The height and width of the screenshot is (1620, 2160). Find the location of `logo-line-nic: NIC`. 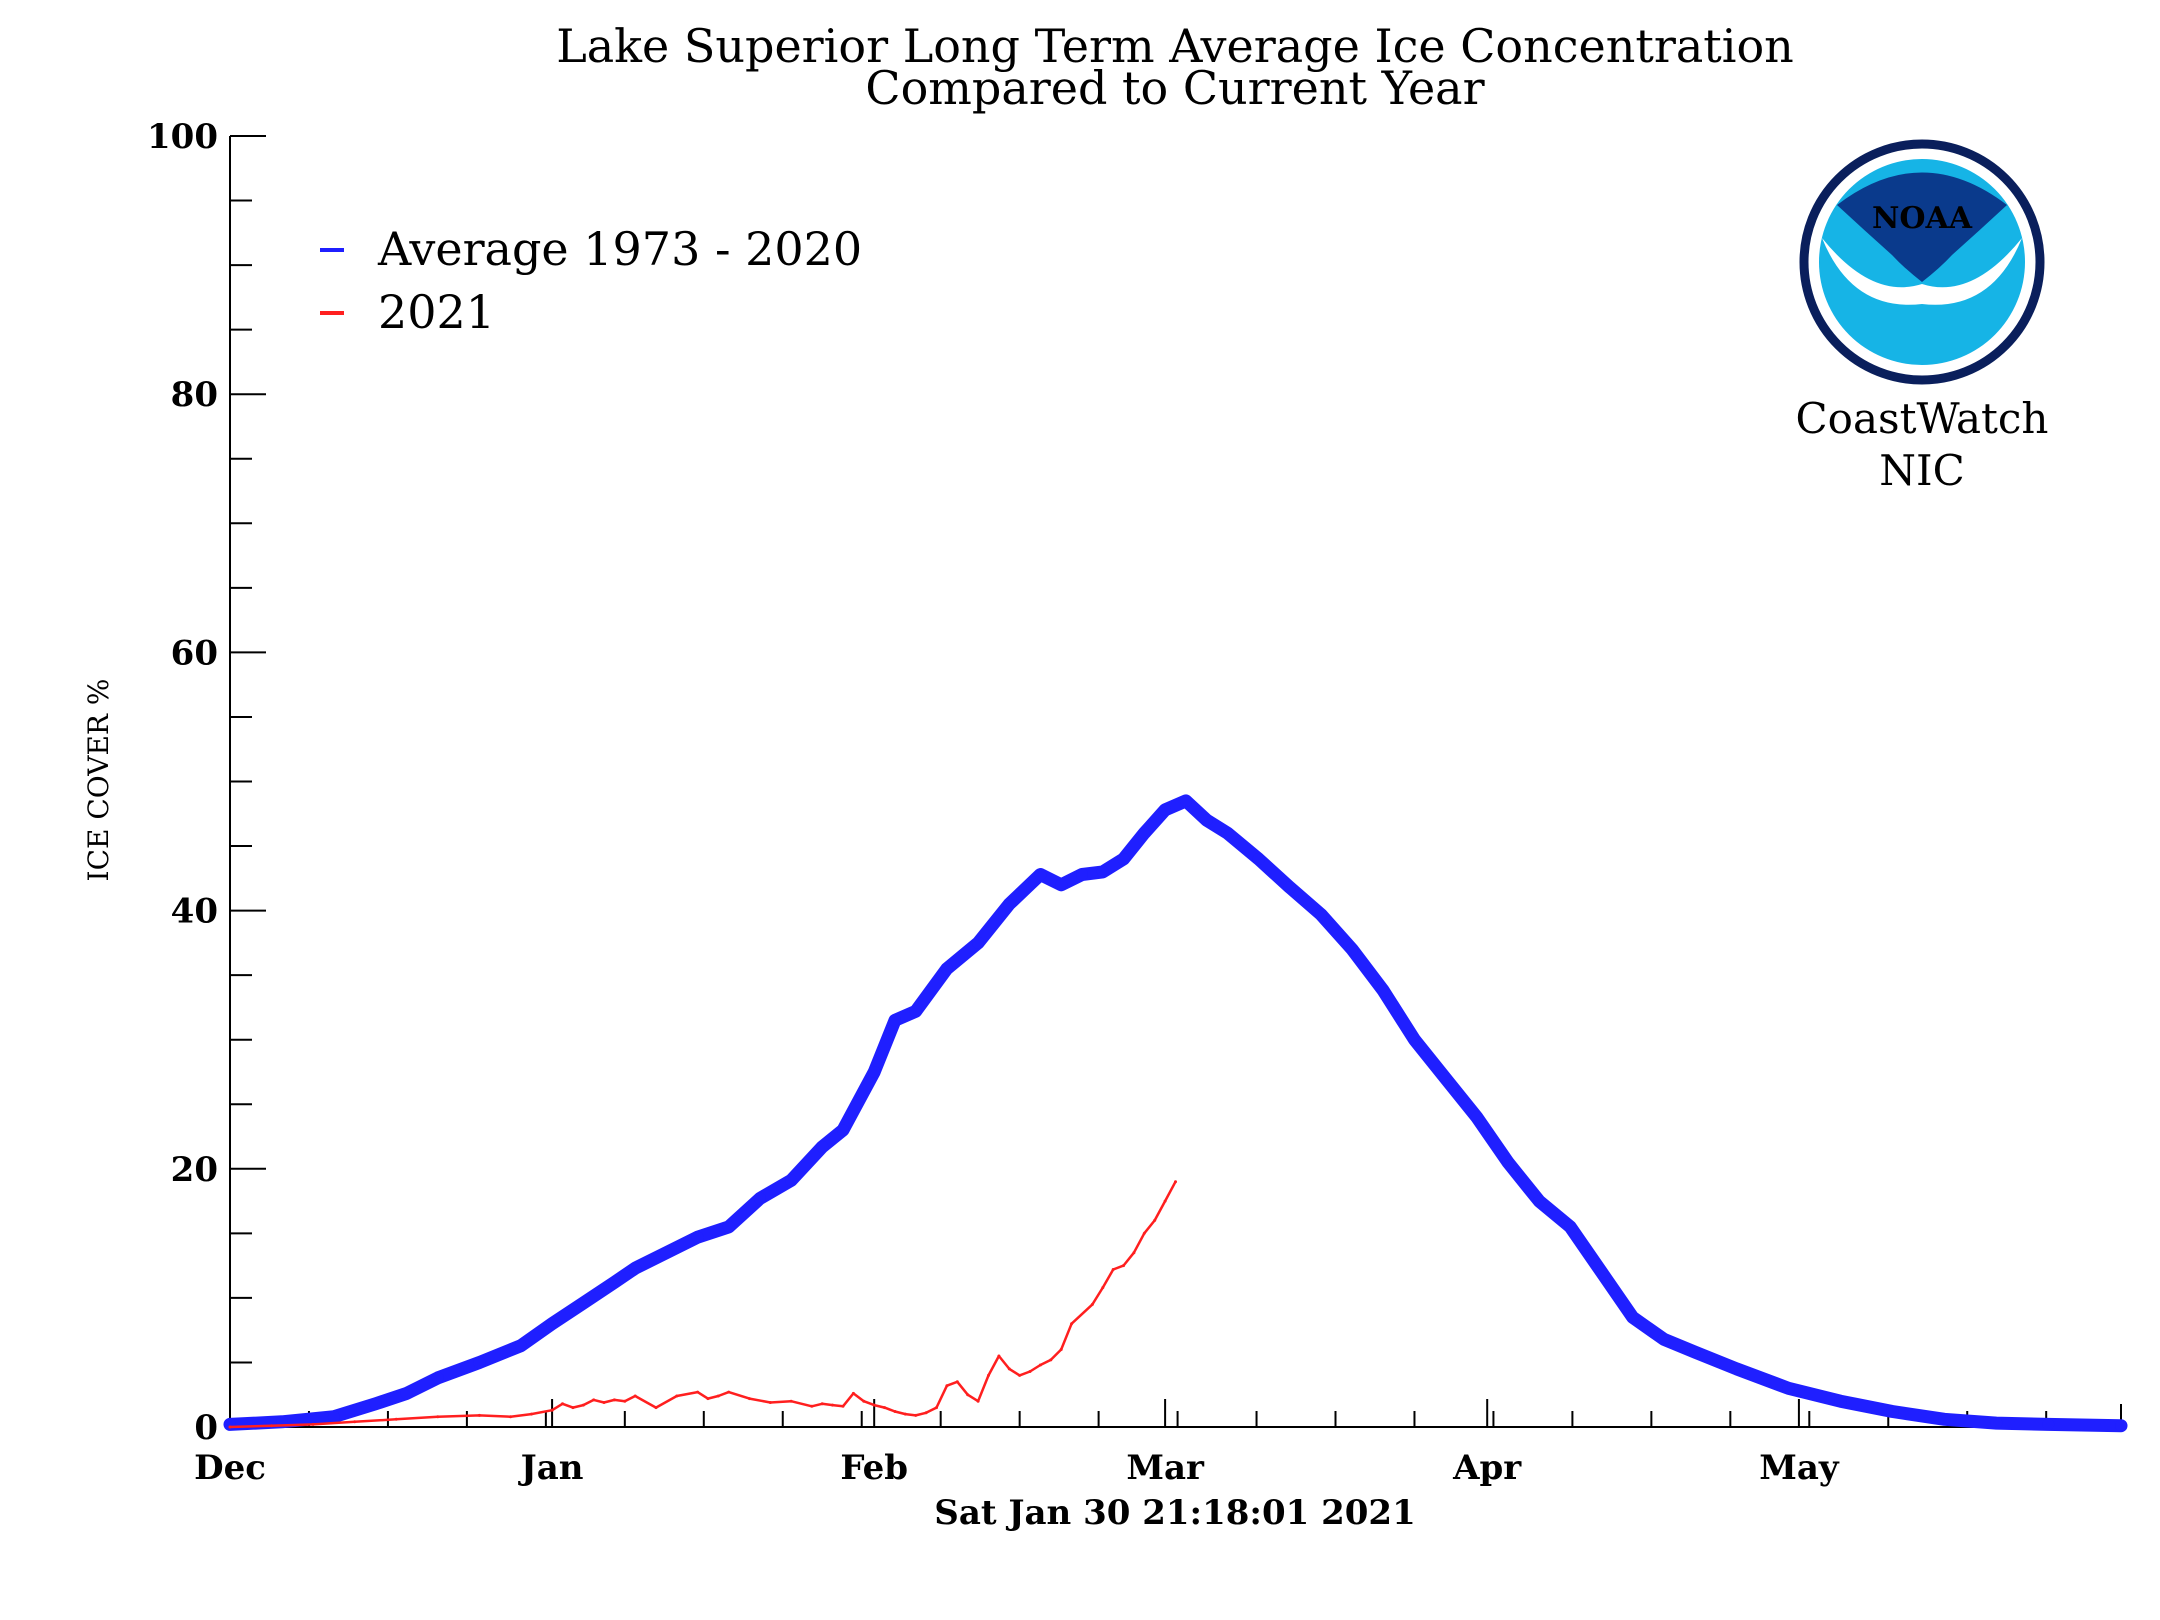

logo-line-nic: NIC is located at coordinates (1921, 470).